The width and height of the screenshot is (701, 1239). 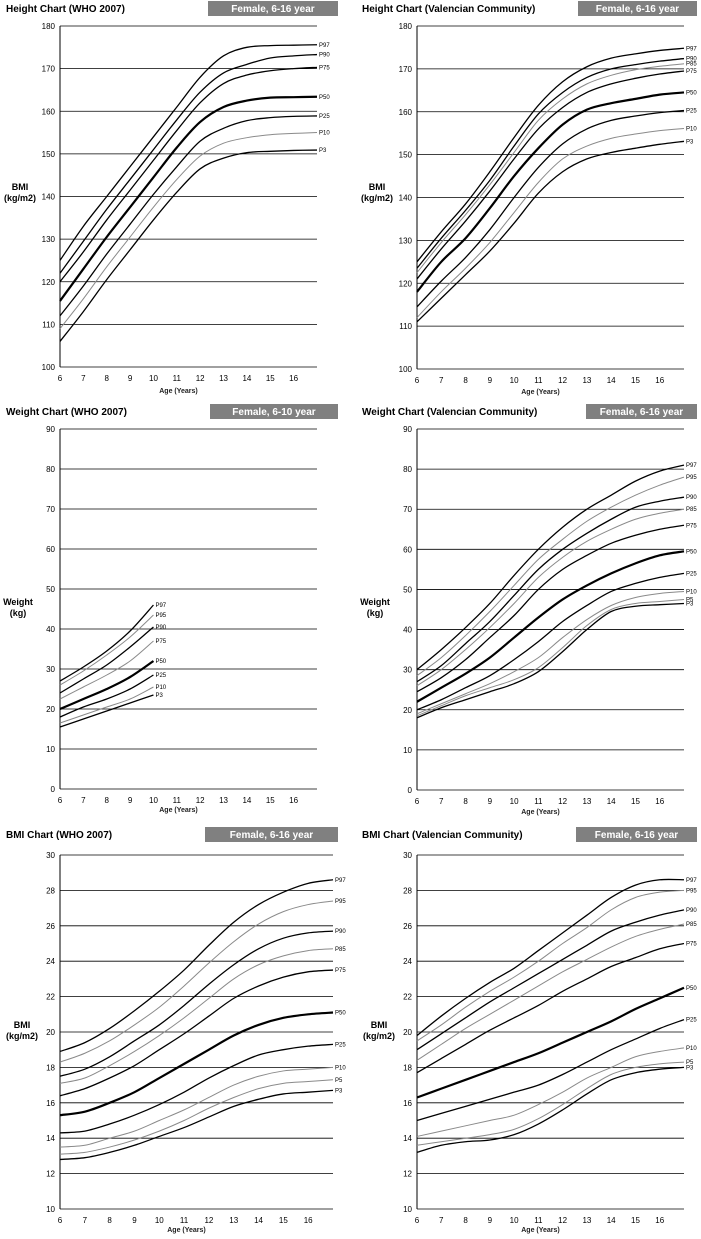 I want to click on y-tick-label: 16, so click(x=50, y=1103).